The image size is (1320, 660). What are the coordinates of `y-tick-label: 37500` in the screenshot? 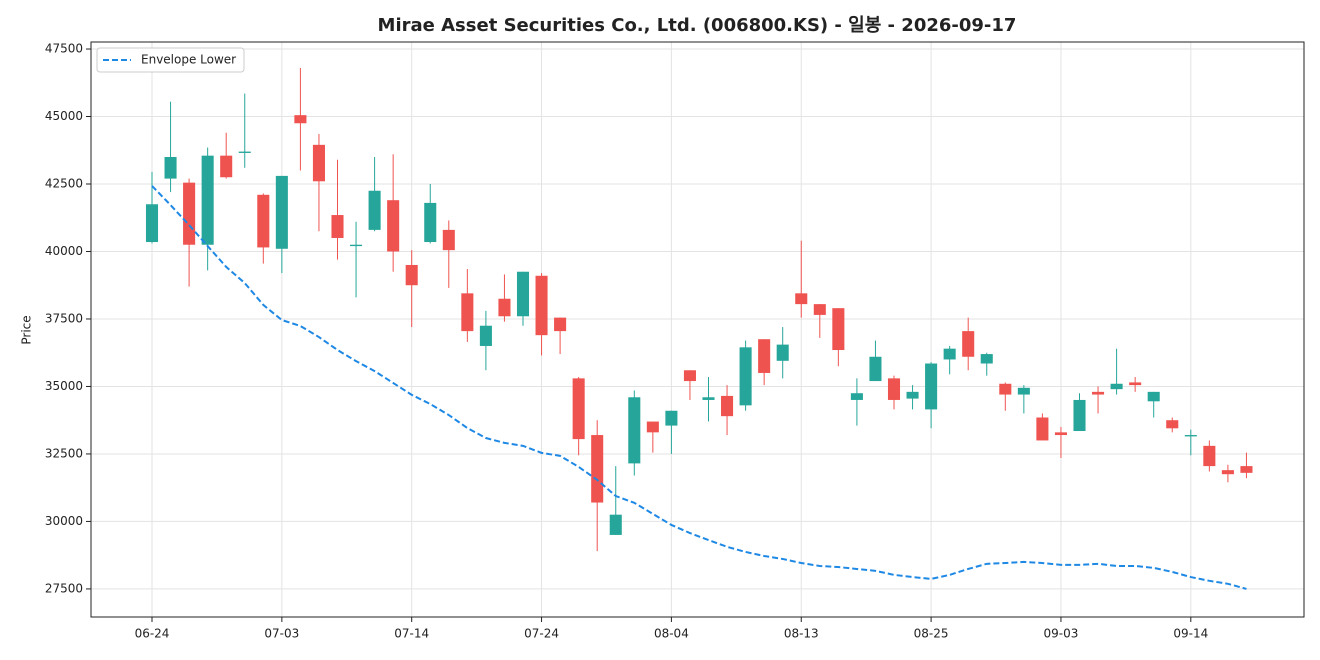 It's located at (64, 318).